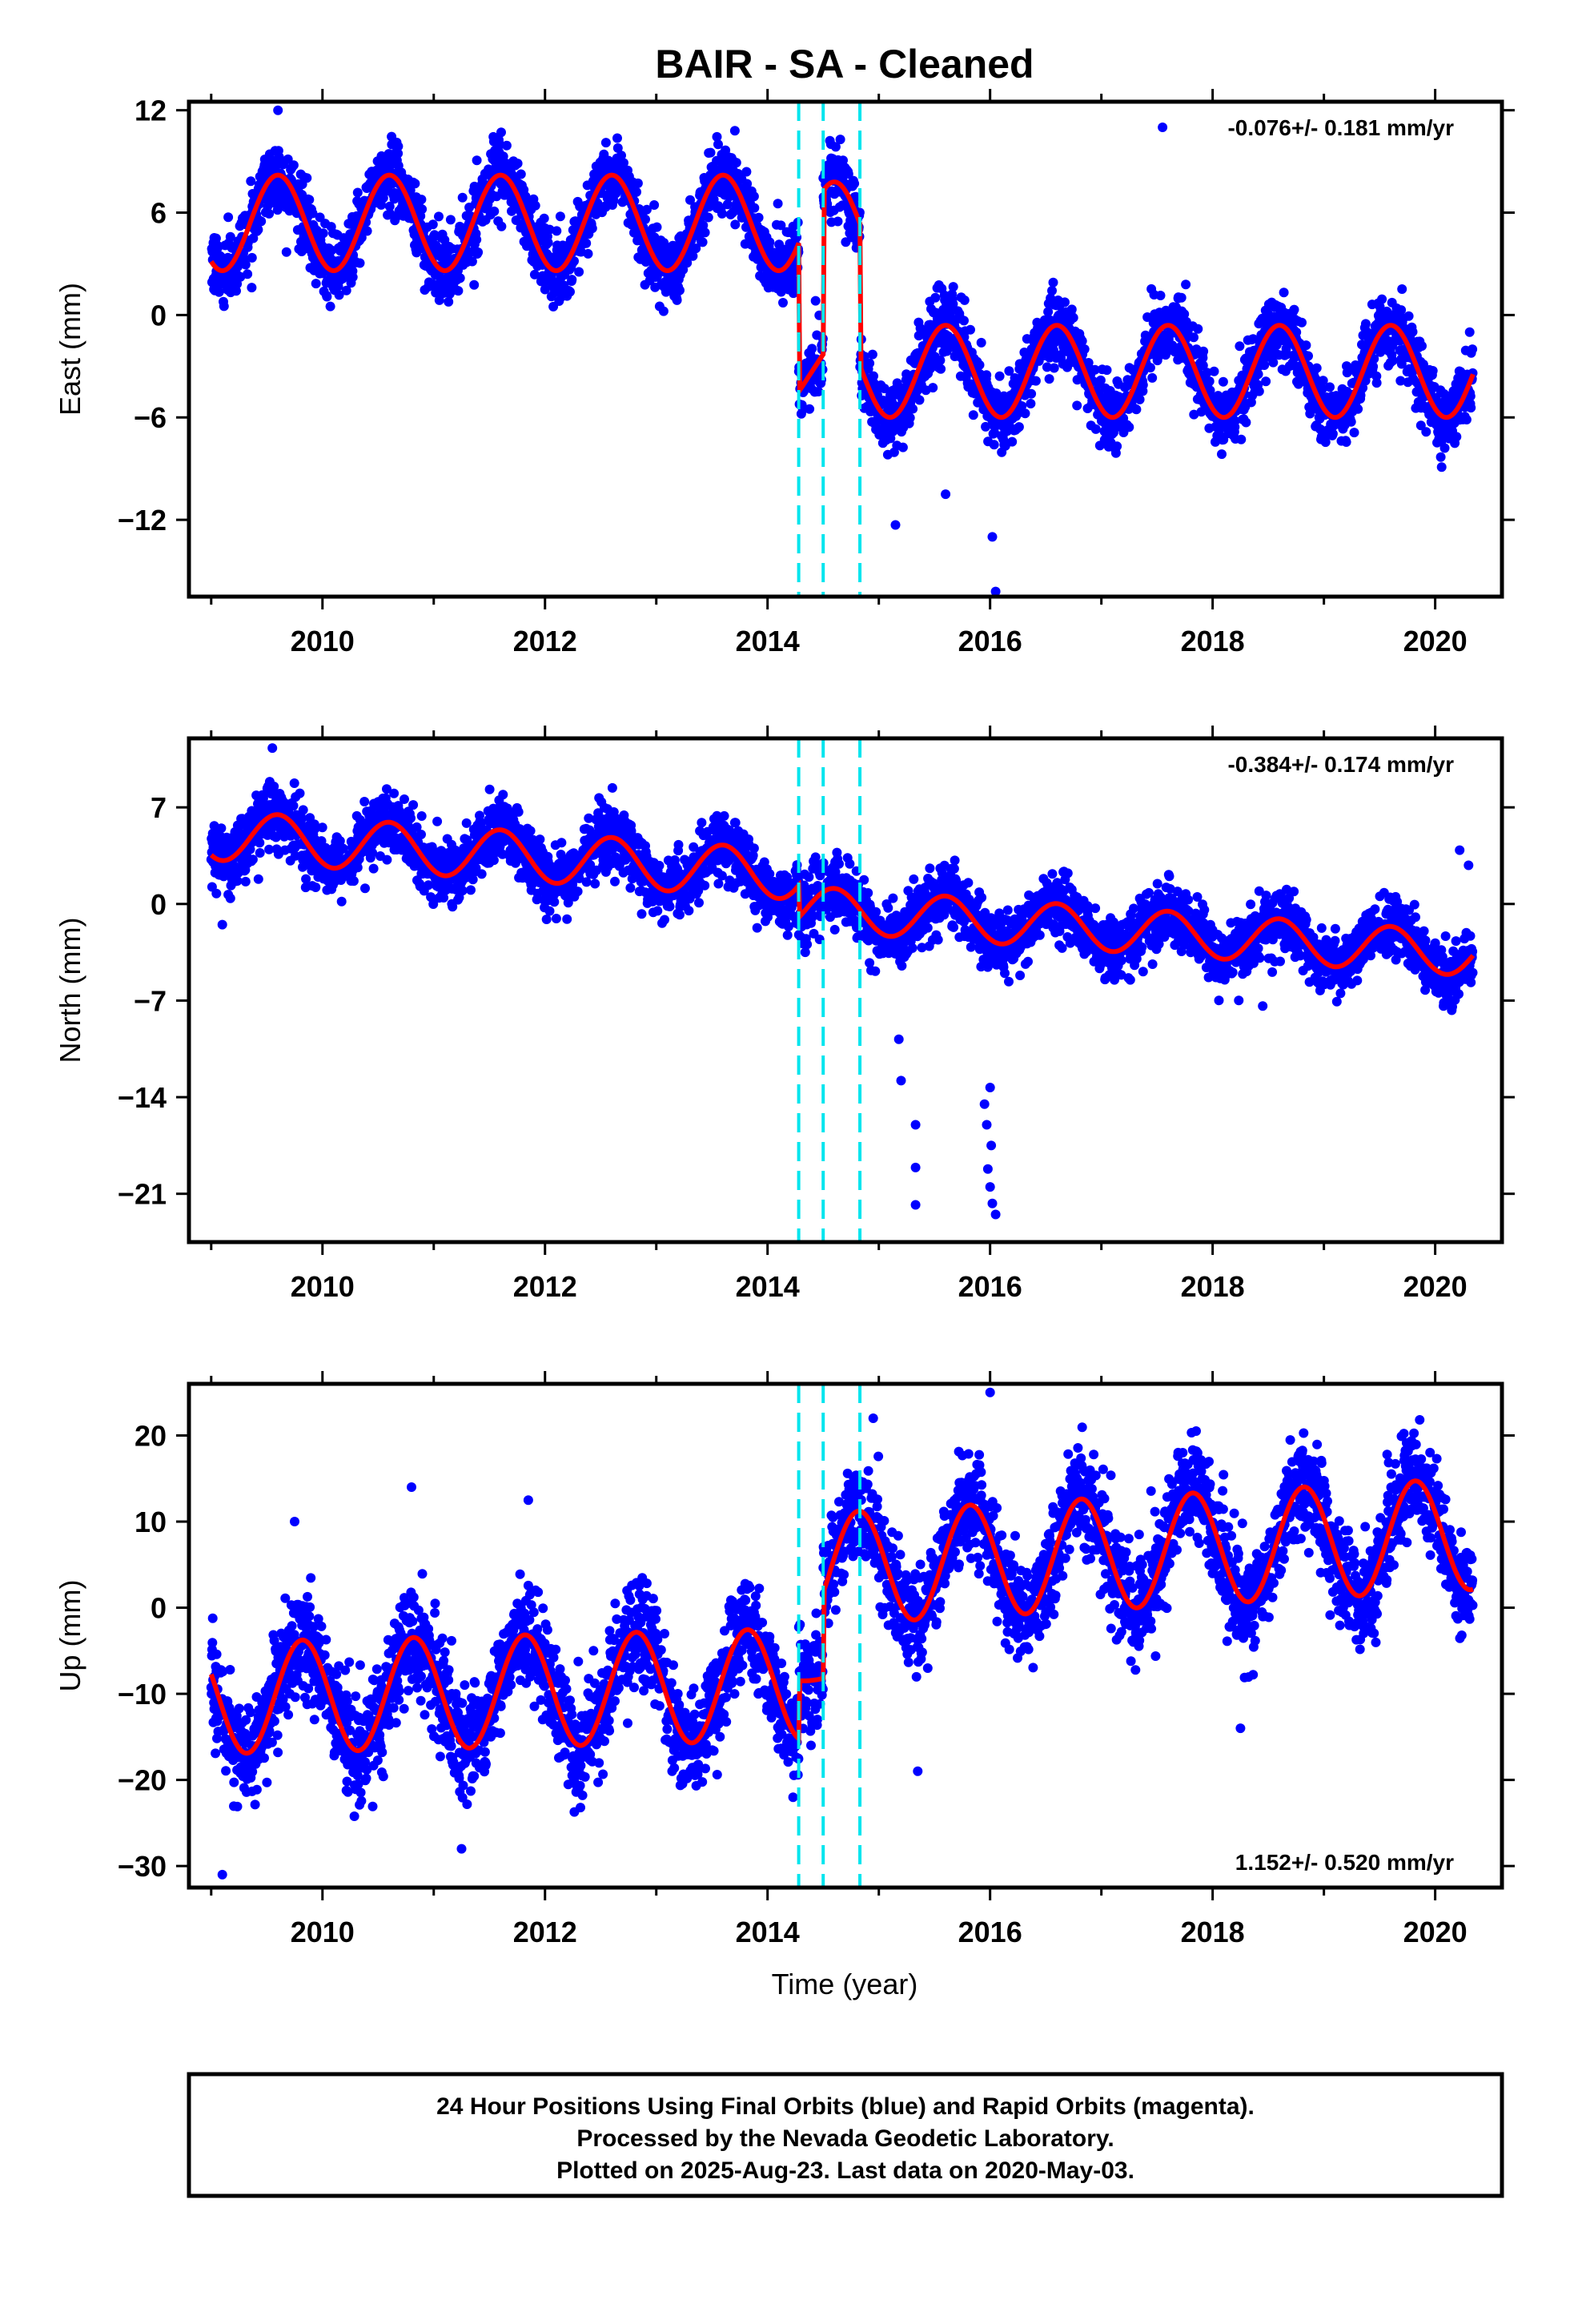 The height and width of the screenshot is (2324, 1582). Describe the element at coordinates (545, 641) in the screenshot. I see `x-tick-label: 2012` at that location.